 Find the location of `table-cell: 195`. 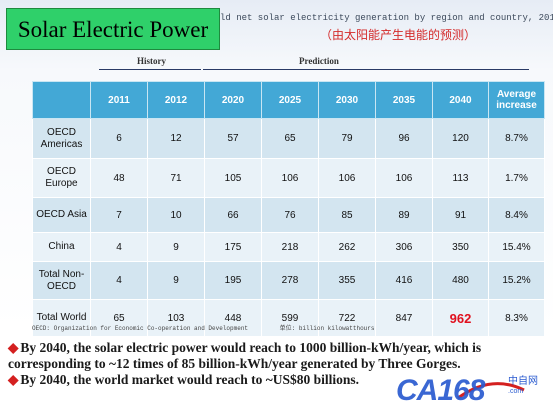

table-cell: 195 is located at coordinates (233, 280).